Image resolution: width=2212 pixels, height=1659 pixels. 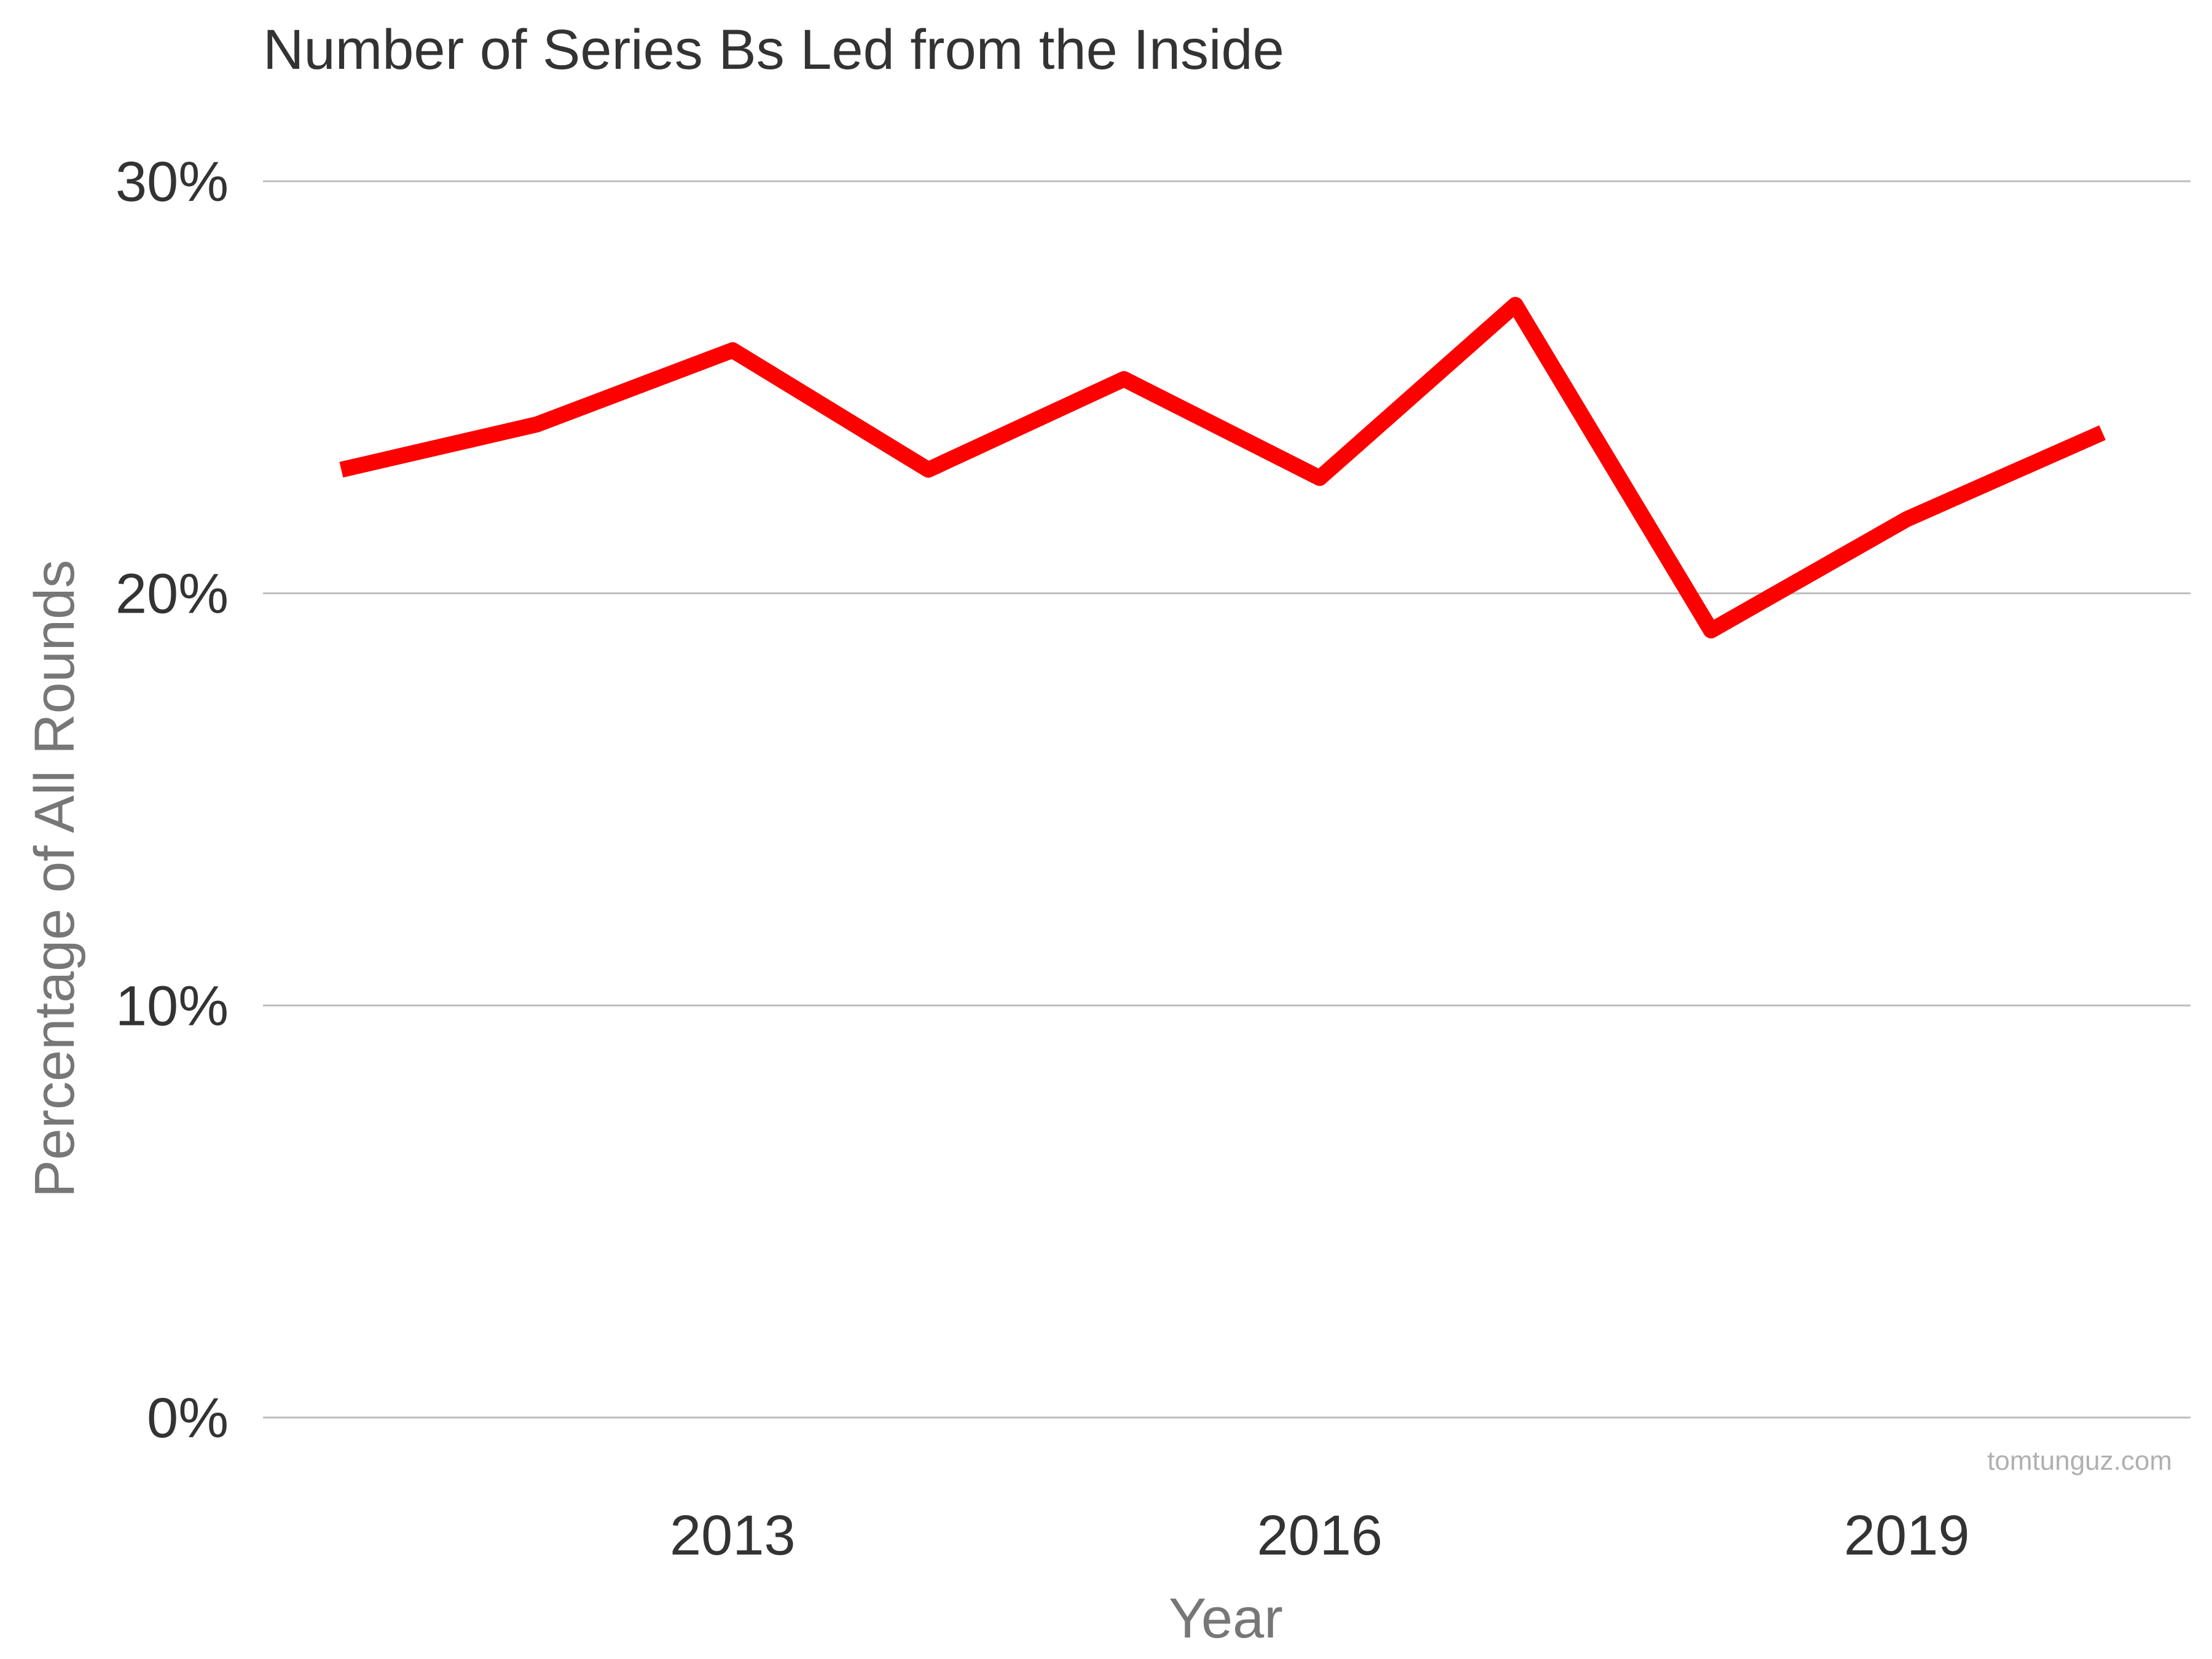 What do you see at coordinates (172, 182) in the screenshot?
I see `y-tick-label: 30%` at bounding box center [172, 182].